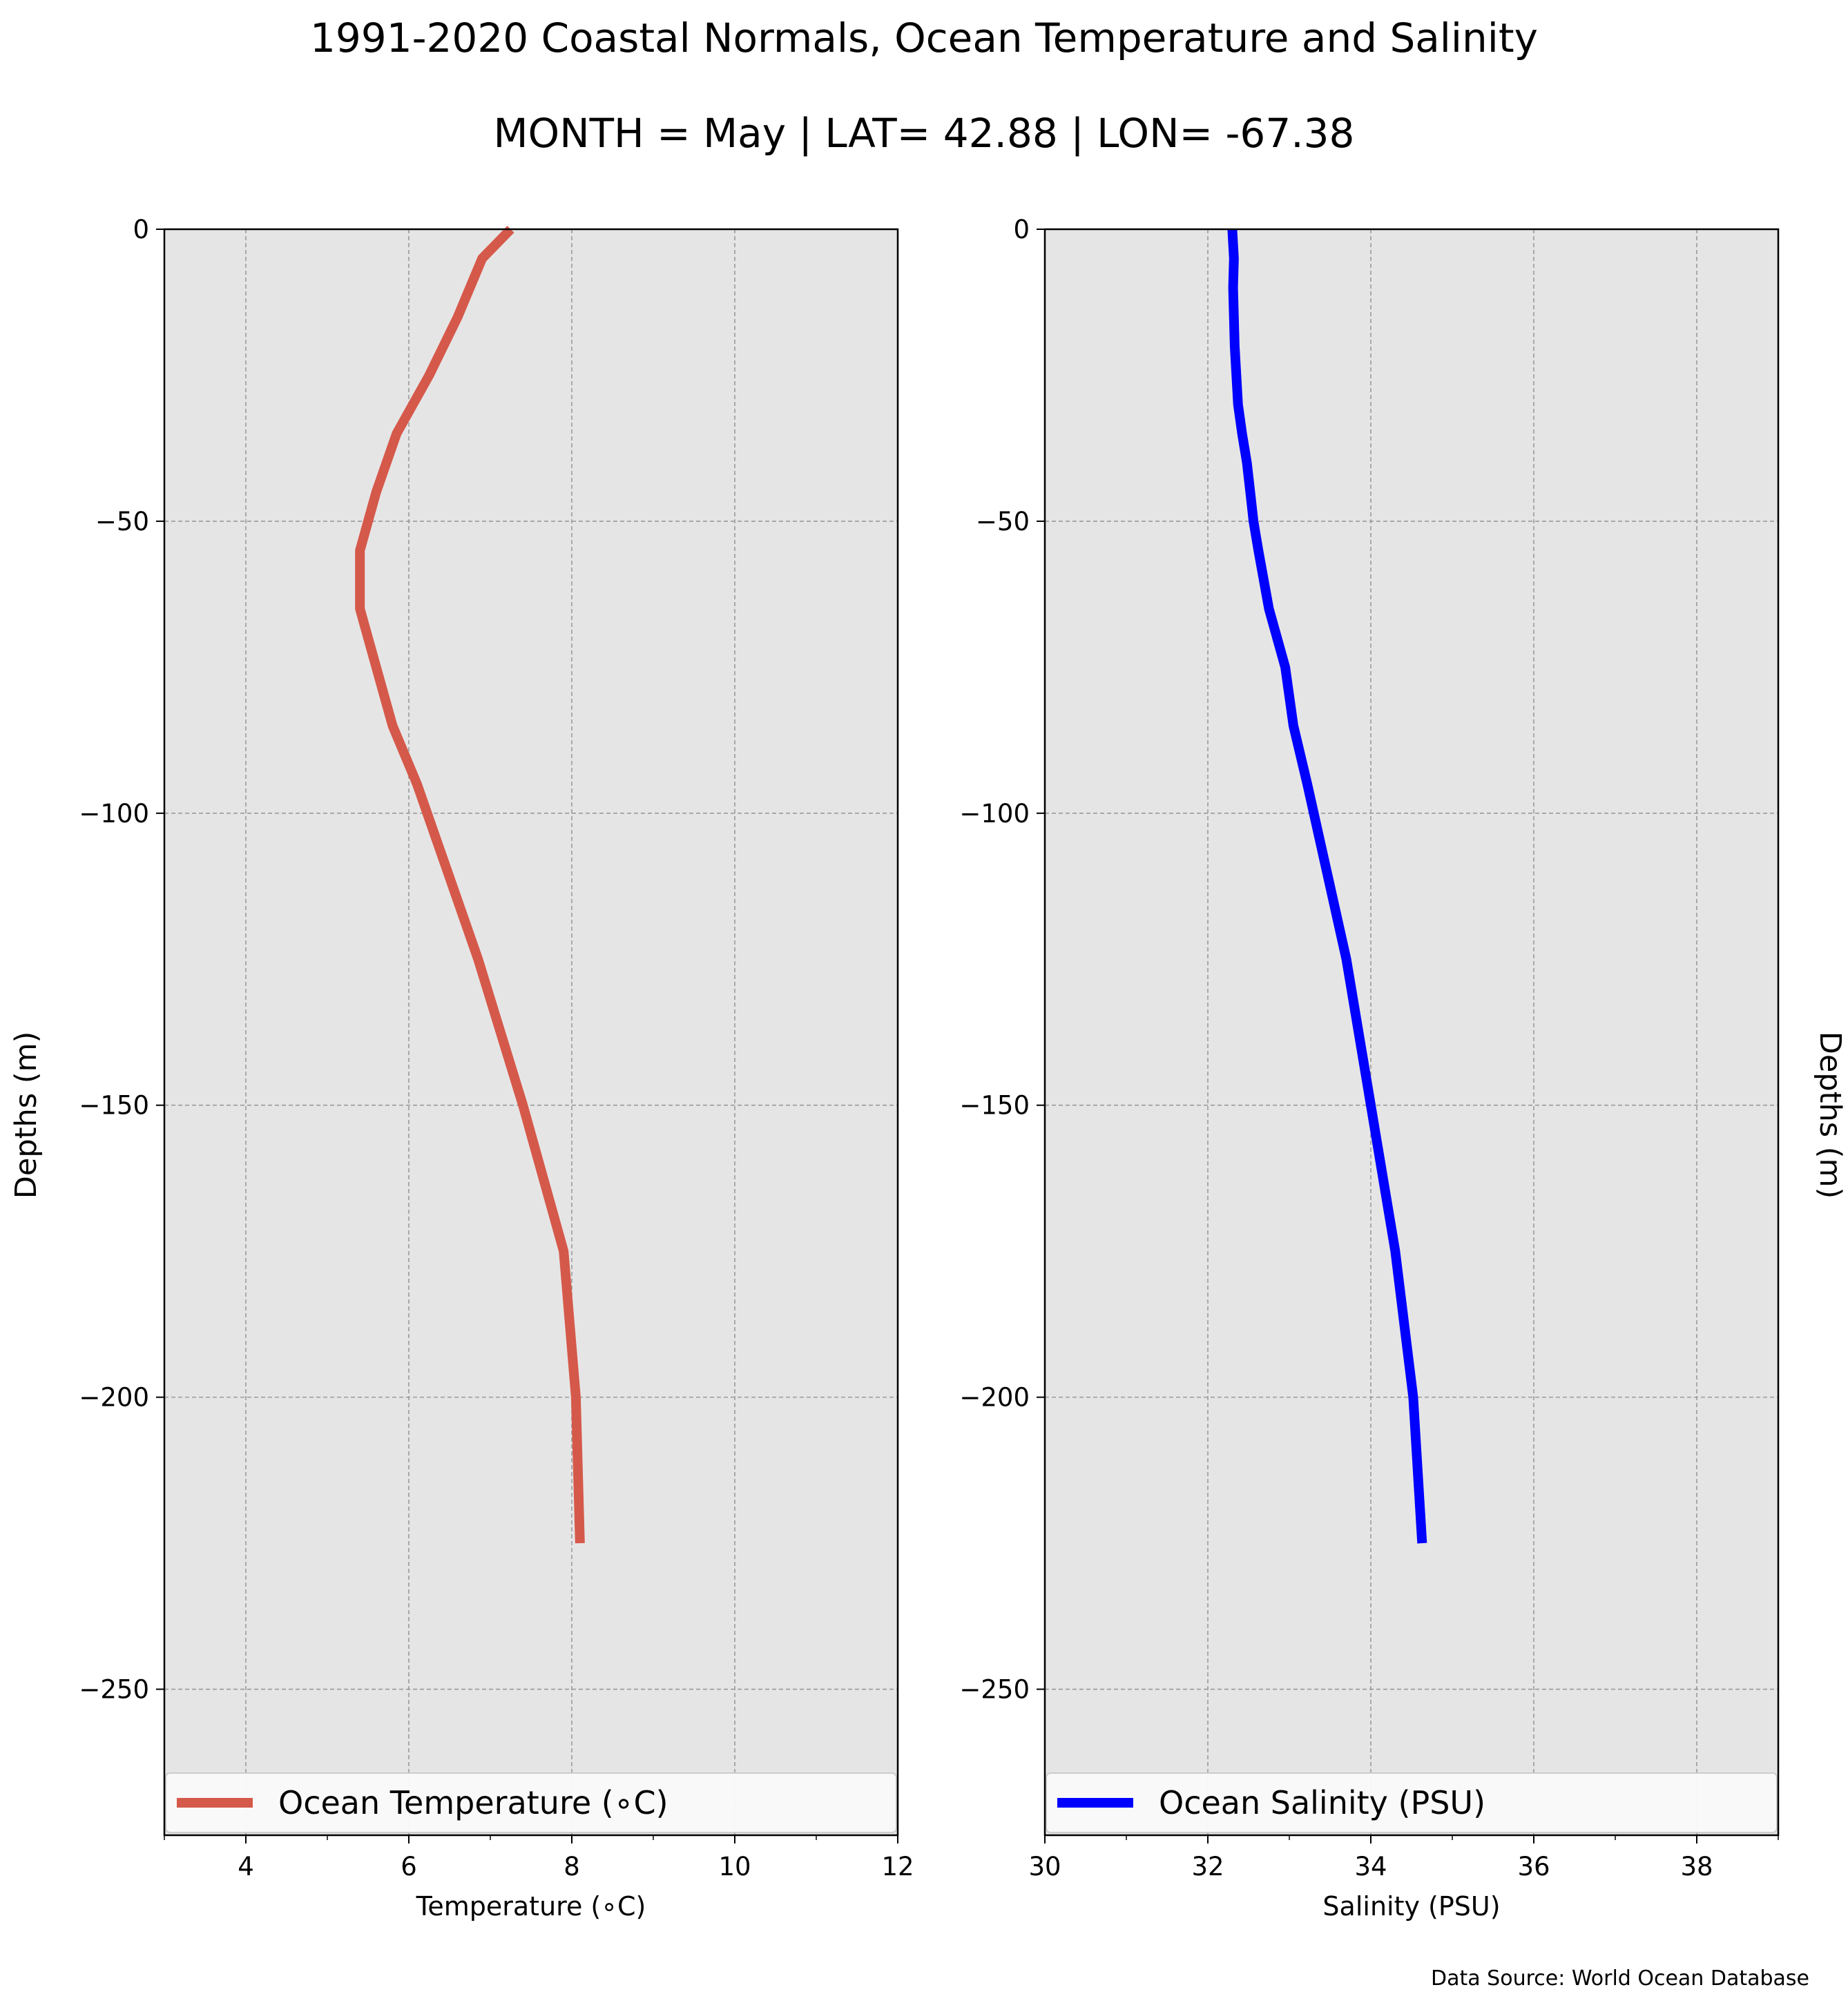  Describe the element at coordinates (1207, 1866) in the screenshot. I see `salinity-x-tick-label: 32` at that location.